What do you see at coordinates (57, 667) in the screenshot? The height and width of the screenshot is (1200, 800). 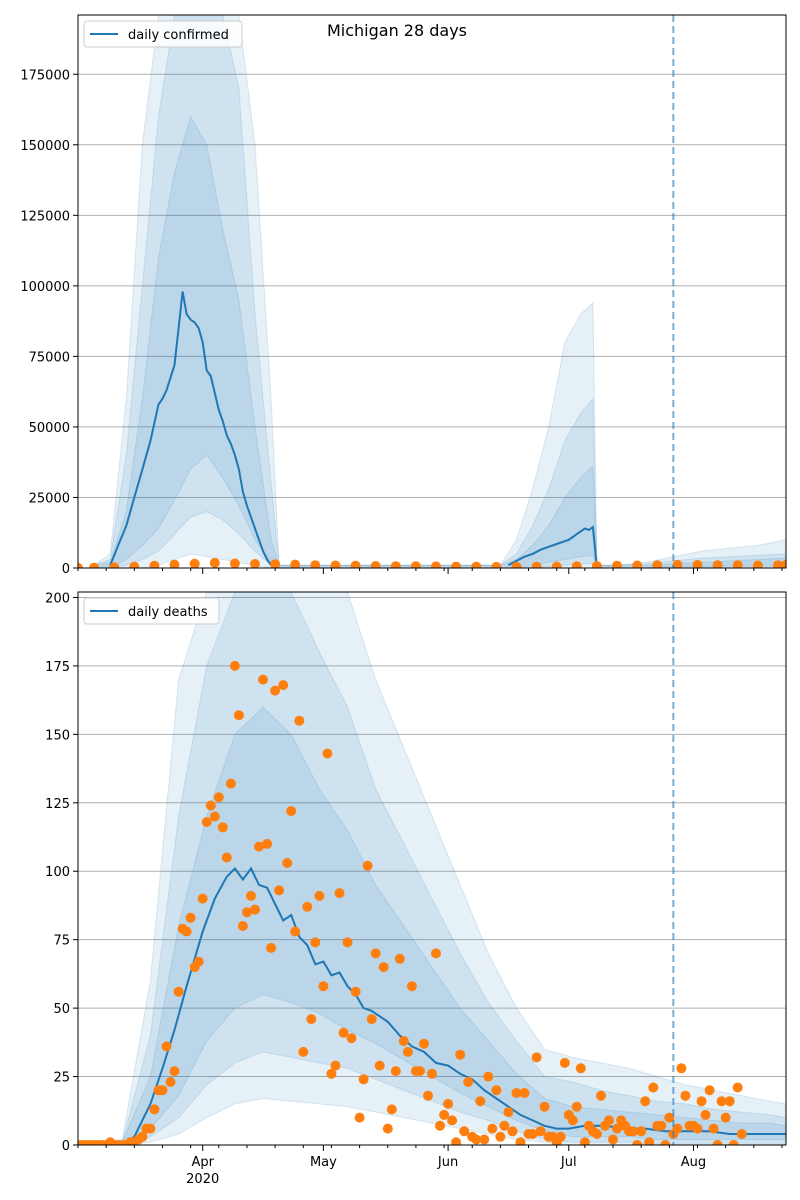 I see `y-tick-label: 175` at bounding box center [57, 667].